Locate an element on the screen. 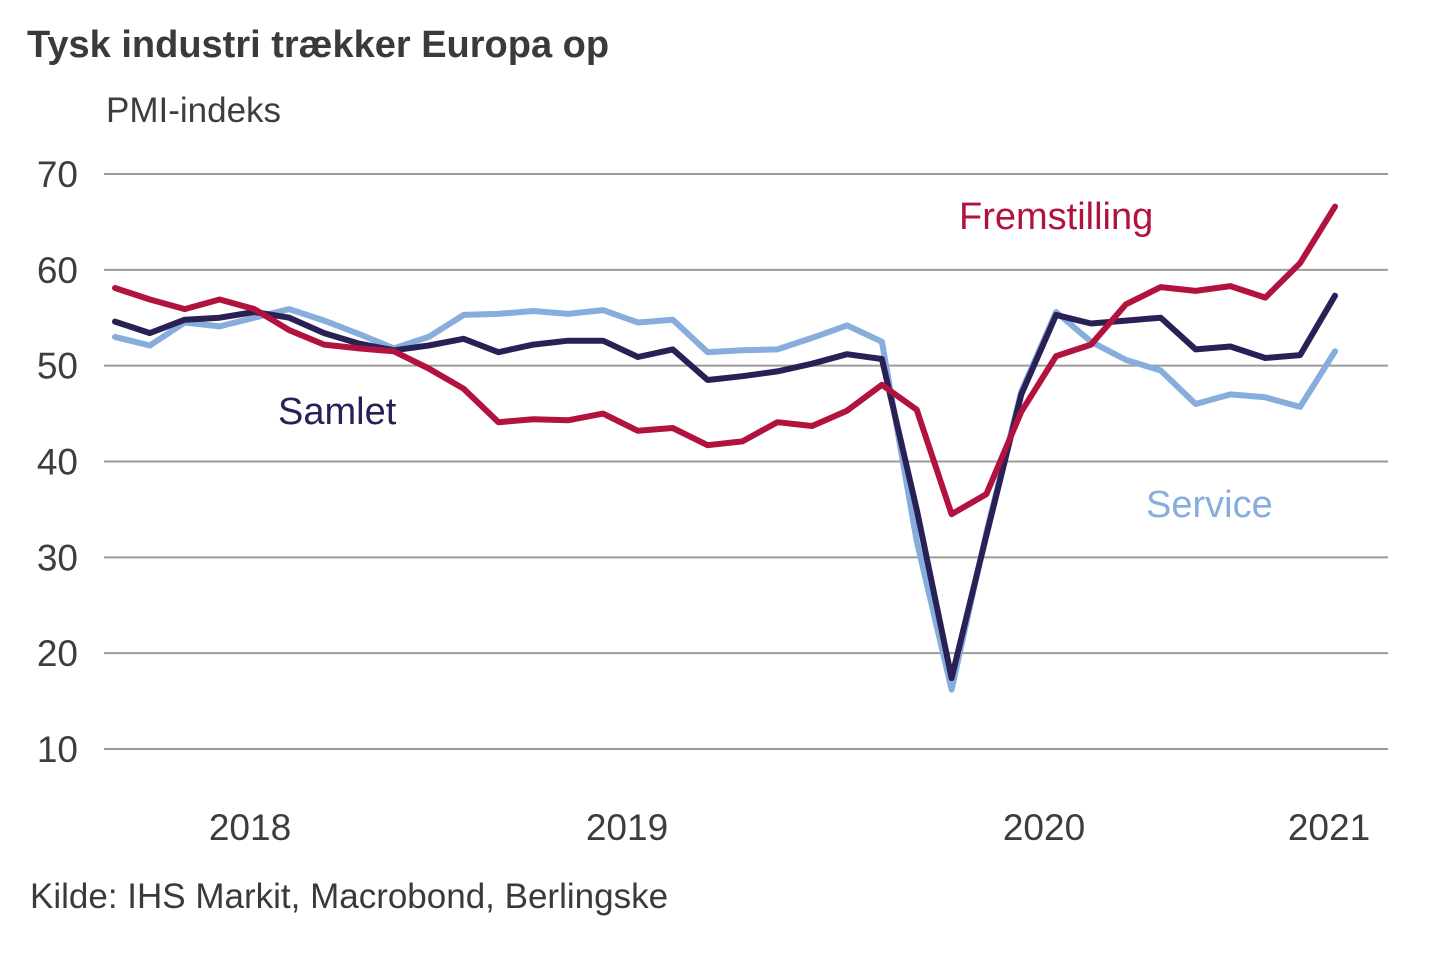  chart-subtitle: PMI-indeks is located at coordinates (194, 110).